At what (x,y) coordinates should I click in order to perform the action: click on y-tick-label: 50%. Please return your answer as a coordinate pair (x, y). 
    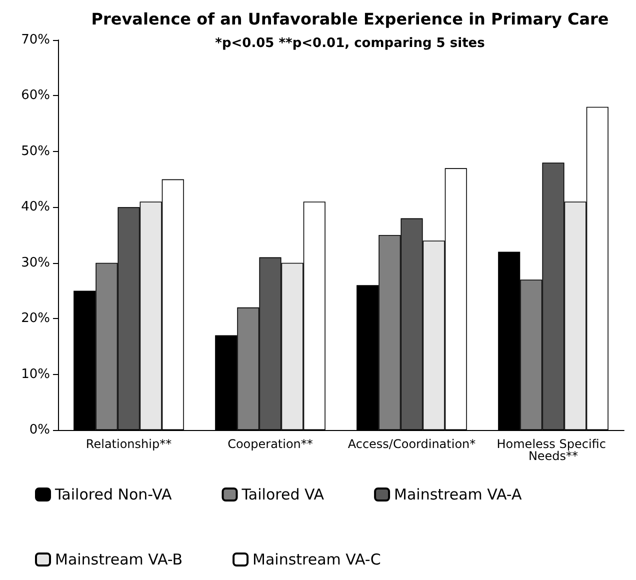
    Looking at the image, I should click on (35, 151).